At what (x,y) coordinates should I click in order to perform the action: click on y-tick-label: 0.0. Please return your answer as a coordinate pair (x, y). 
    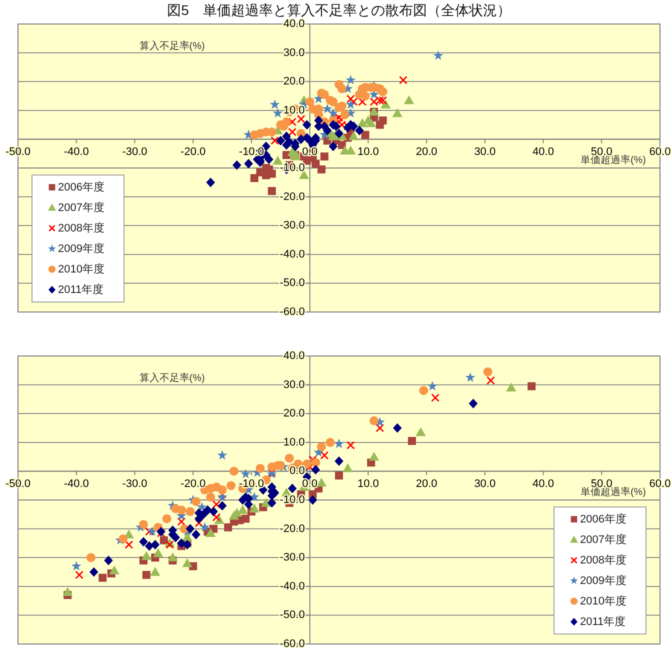
    Looking at the image, I should click on (297, 471).